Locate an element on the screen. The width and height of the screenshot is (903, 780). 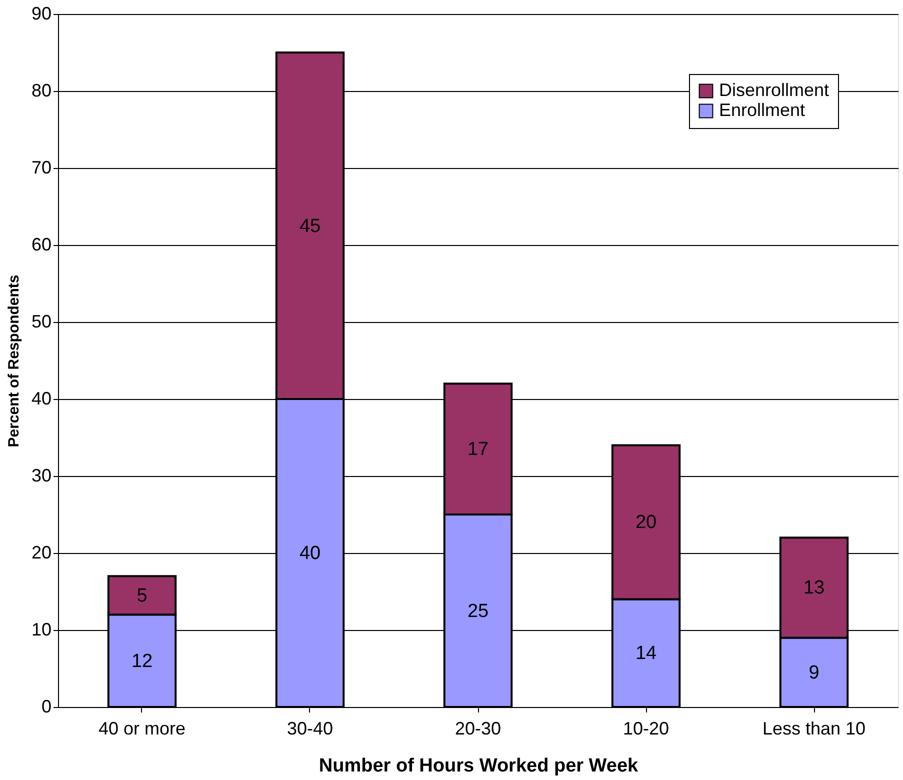
x-tick-label: Less than 10 is located at coordinates (814, 728).